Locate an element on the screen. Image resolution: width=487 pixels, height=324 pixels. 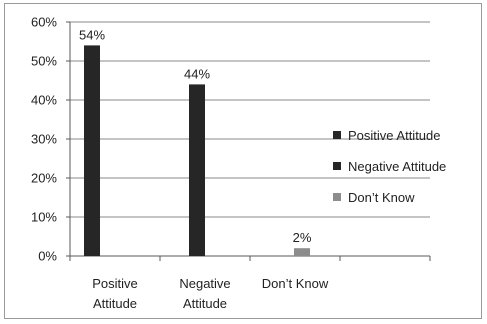
y-tick-label: 10% is located at coordinates (44, 217).